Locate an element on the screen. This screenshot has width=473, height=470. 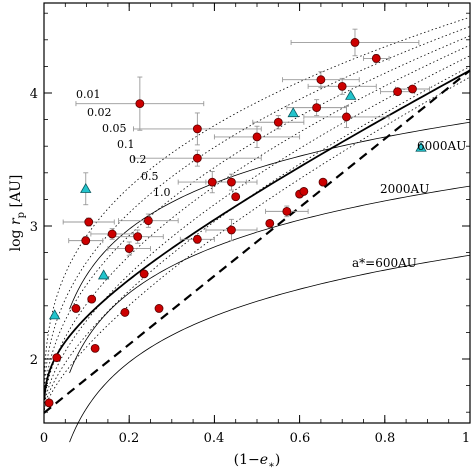
y-tick-labels: 2 3 4 is located at coordinates (34, 227).